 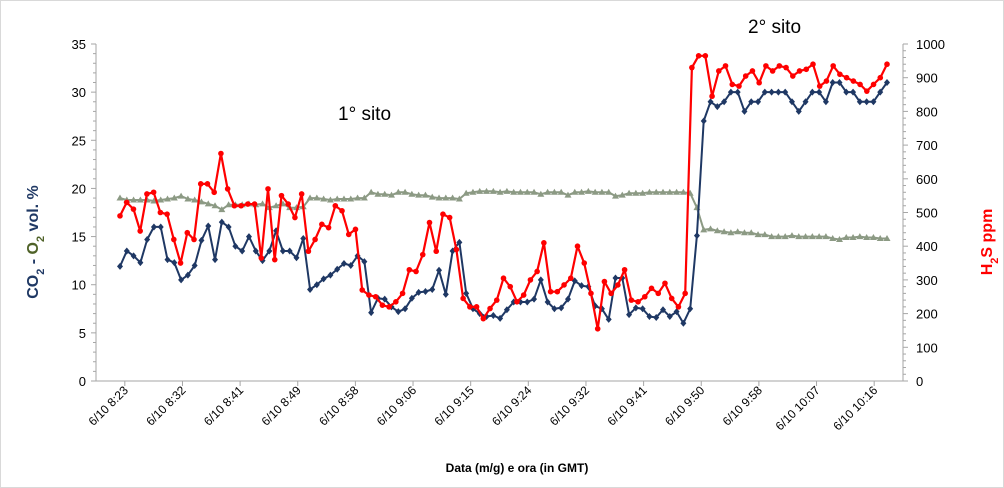 What do you see at coordinates (33, 287) in the screenshot?
I see `left-title-part: CO` at bounding box center [33, 287].